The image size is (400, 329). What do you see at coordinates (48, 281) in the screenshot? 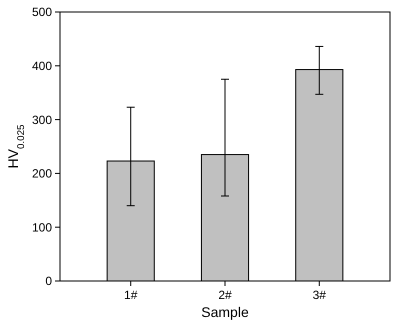
I see `y-tick-label: 0` at bounding box center [48, 281].